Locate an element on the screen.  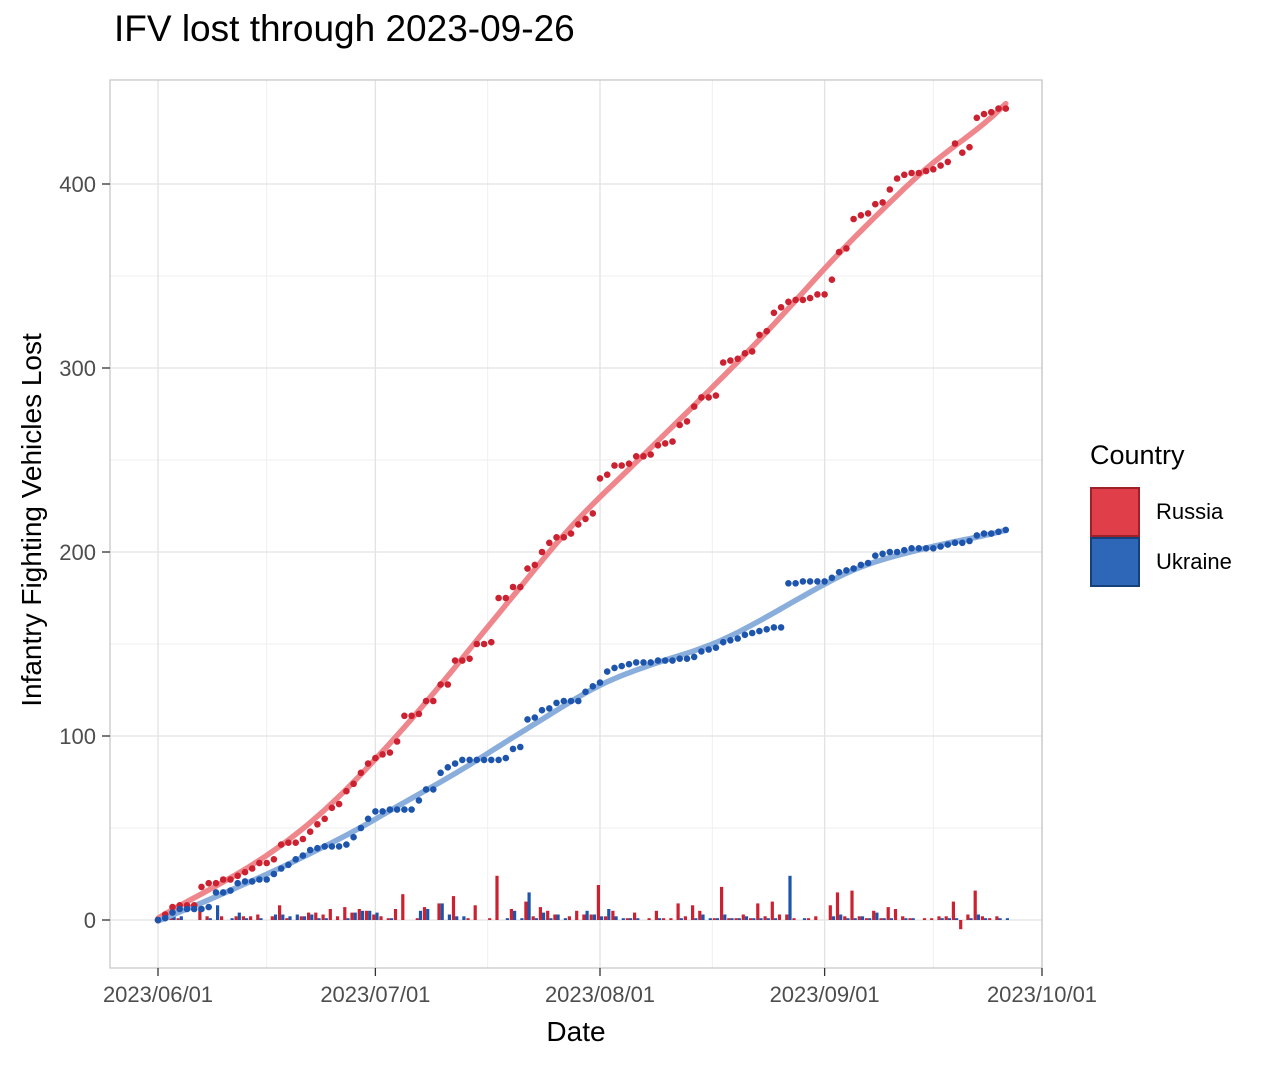
legend-title: Country is located at coordinates (1137, 455).